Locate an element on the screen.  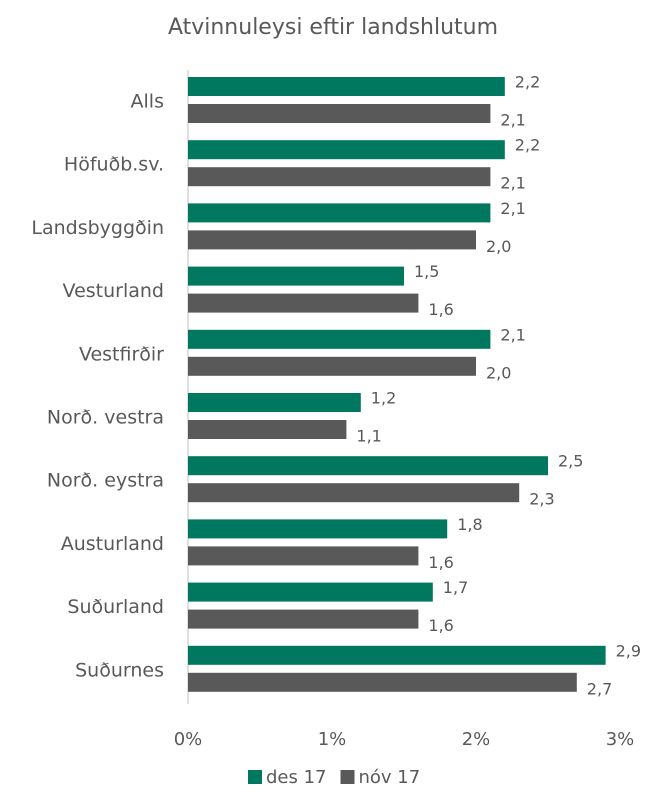
x-tick-label: 2% is located at coordinates (476, 739).